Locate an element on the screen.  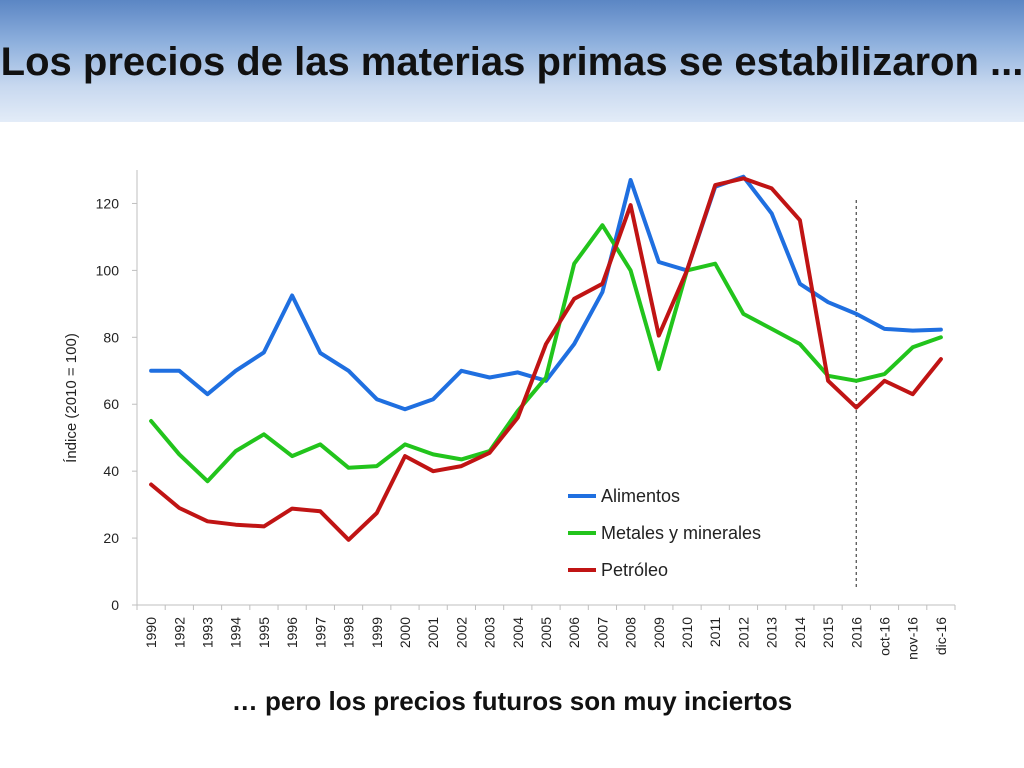
x-tick-label: 2008 is located at coordinates (631, 632).